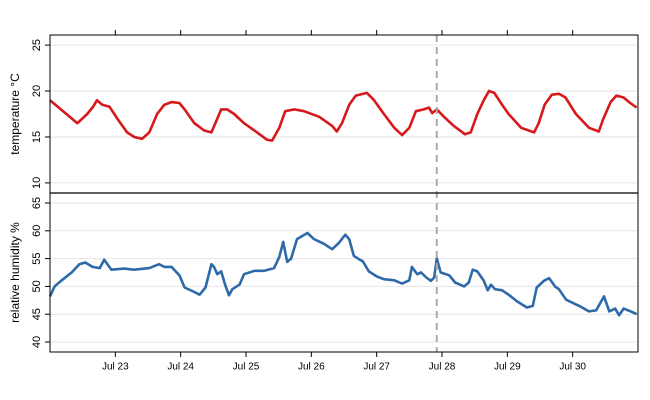 This screenshot has height=400, width=650. I want to click on x-tick-label: Jul 25, so click(246, 367).